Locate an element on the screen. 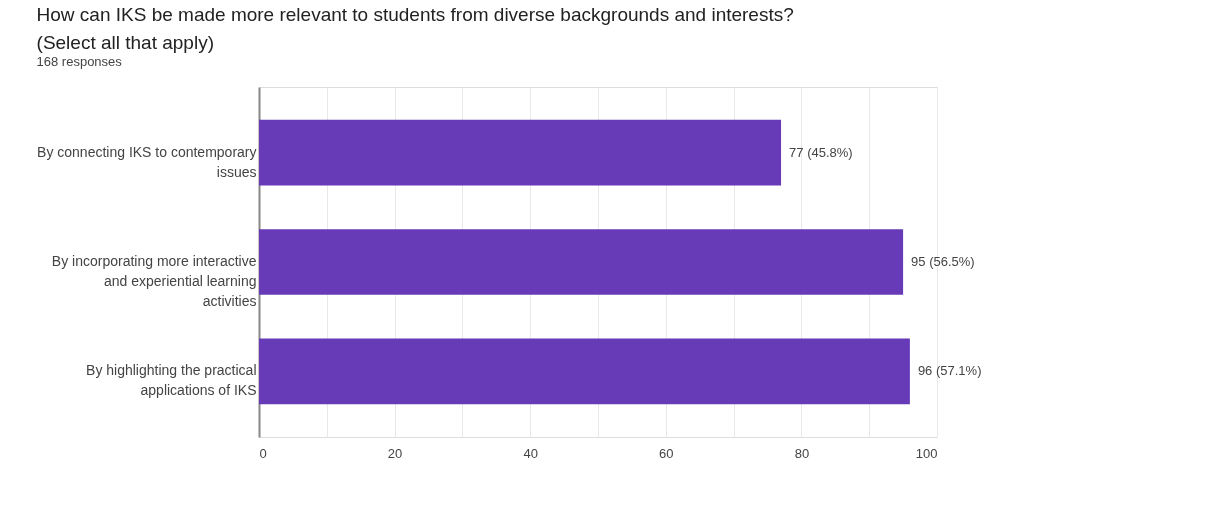  data-label: 77 (45.8%) is located at coordinates (821, 152).